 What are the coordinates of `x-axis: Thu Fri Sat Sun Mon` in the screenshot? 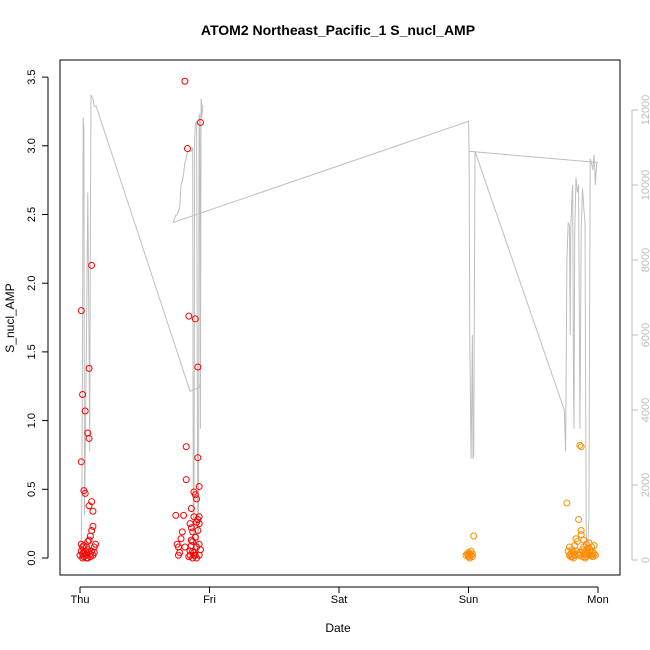 It's located at (340, 596).